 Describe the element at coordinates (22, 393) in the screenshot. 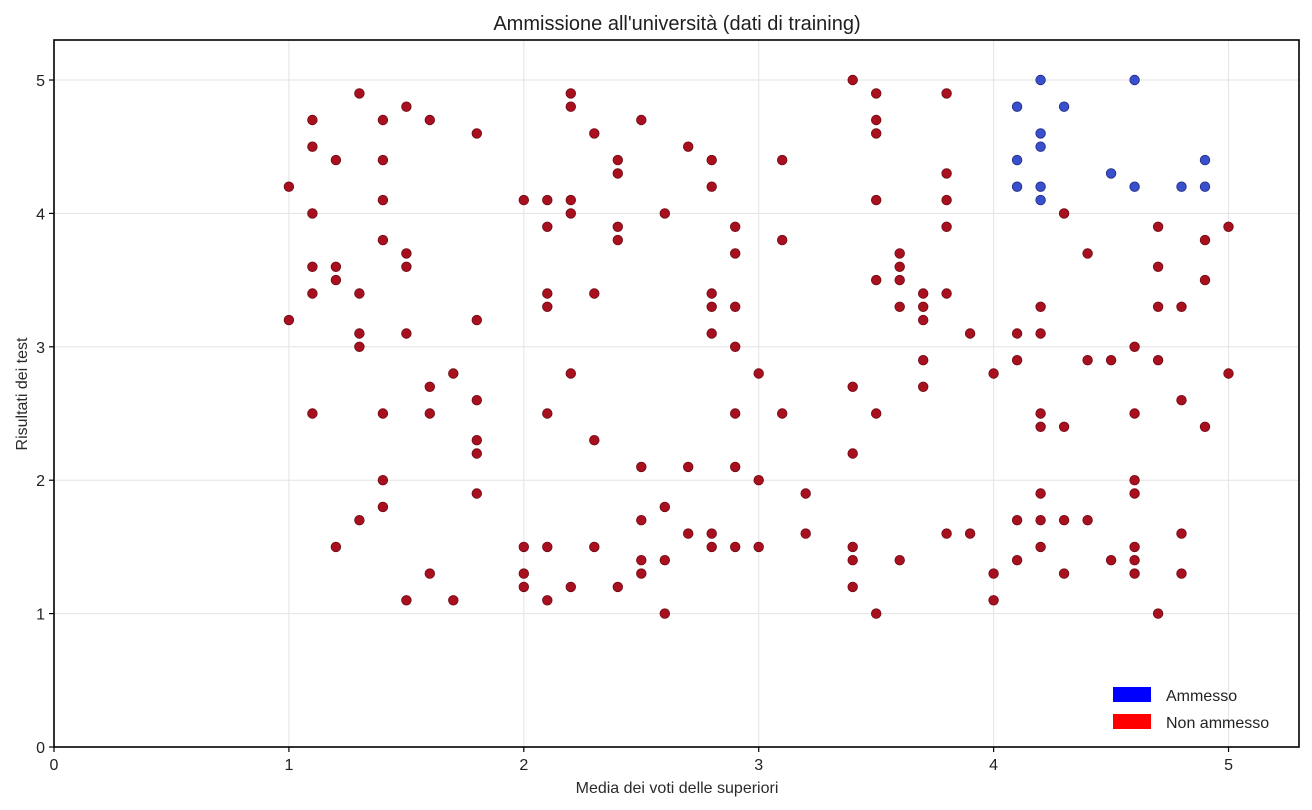

I see `y-axis-label: Risultati dei test` at that location.